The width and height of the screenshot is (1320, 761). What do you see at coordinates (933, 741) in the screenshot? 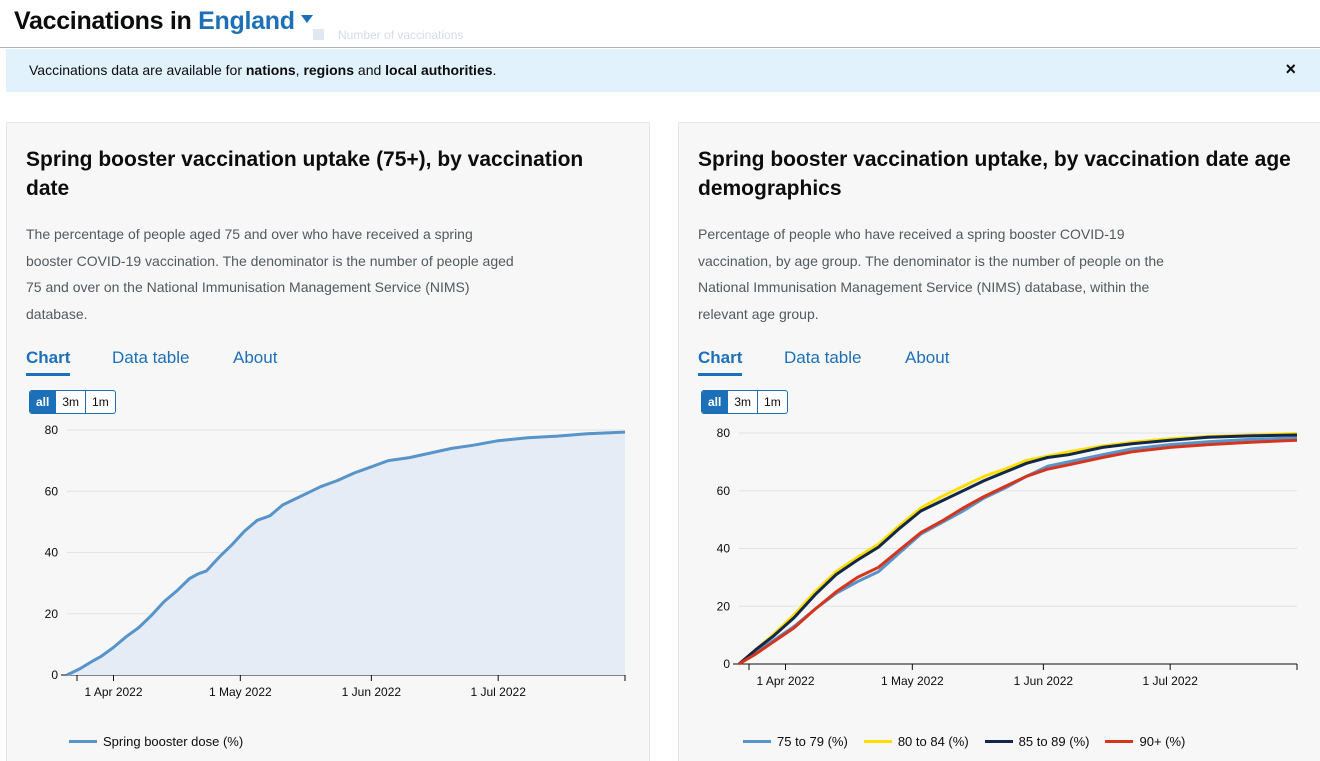
I see `legend-label: 80 to 84 (%)` at bounding box center [933, 741].